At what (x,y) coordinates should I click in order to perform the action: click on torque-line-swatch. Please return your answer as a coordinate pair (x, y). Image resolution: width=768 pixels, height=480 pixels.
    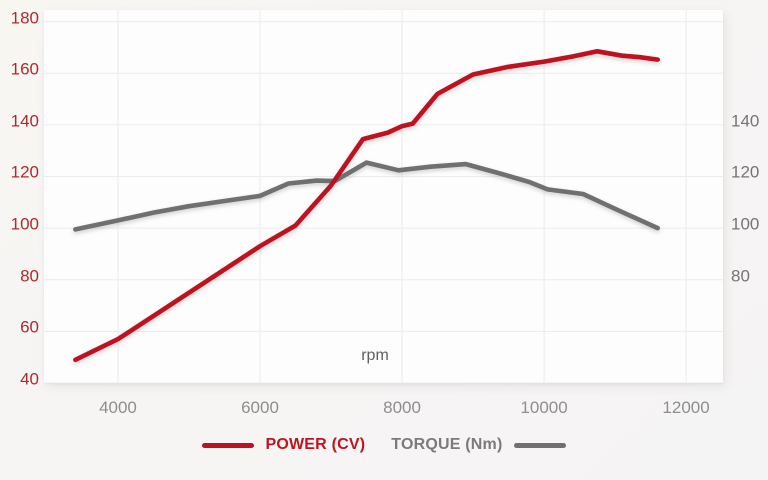
    Looking at the image, I should click on (539, 445).